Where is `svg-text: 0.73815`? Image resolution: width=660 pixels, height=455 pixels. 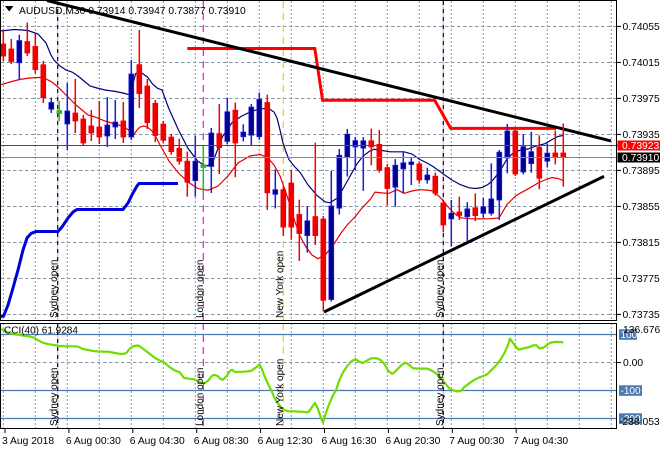
svg-text: 0.73815 is located at coordinates (641, 243).